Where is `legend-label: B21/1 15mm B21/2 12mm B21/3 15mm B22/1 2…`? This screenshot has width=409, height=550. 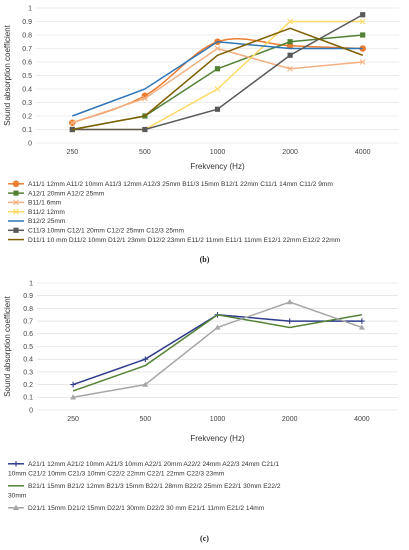 legend-label: B21/1 15mm B21/2 12mm B21/3 15mm B22/1 2… is located at coordinates (144, 491).